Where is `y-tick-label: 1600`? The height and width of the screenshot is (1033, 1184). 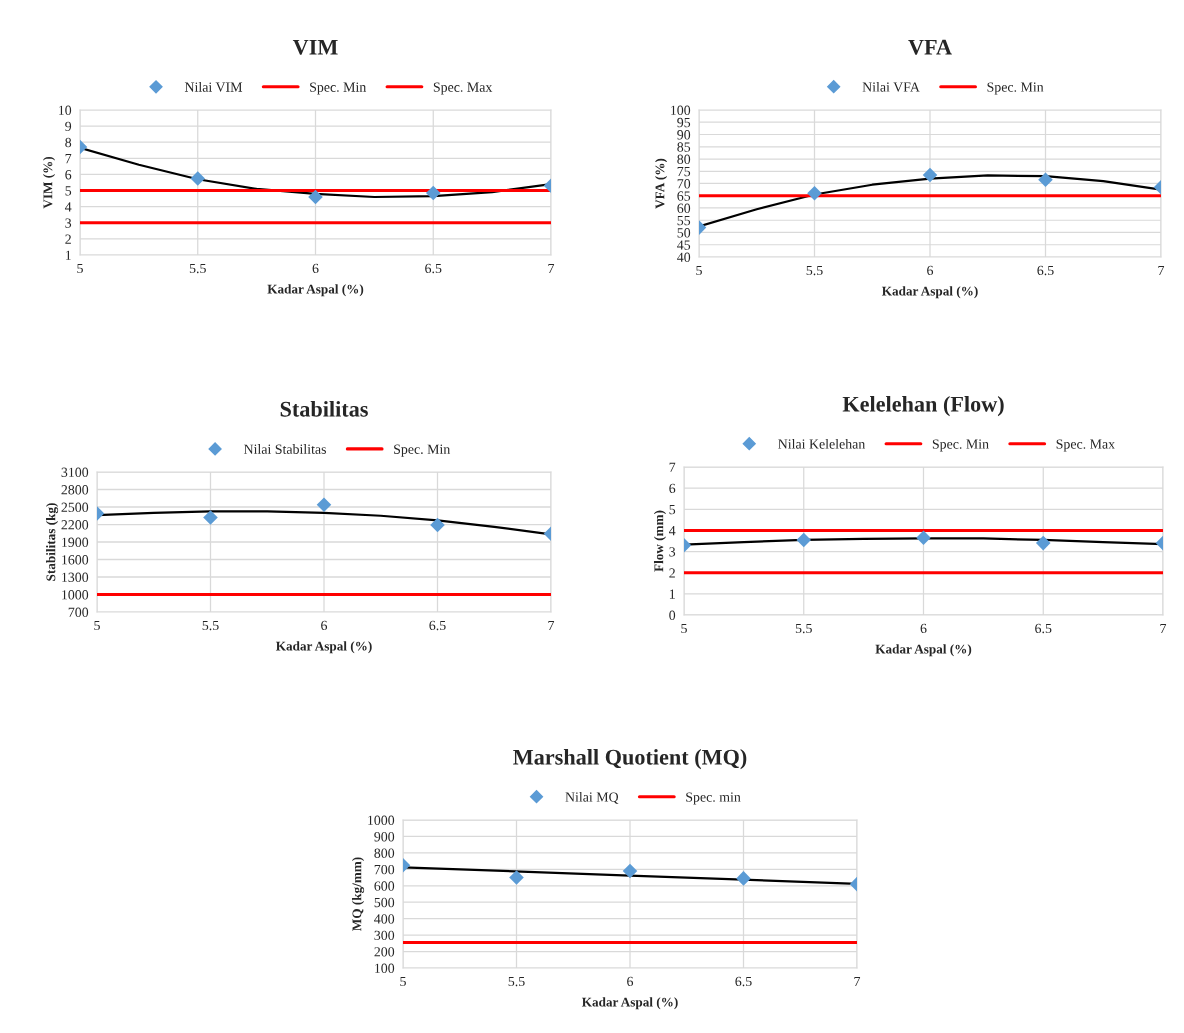
y-tick-label: 1600 is located at coordinates (75, 560).